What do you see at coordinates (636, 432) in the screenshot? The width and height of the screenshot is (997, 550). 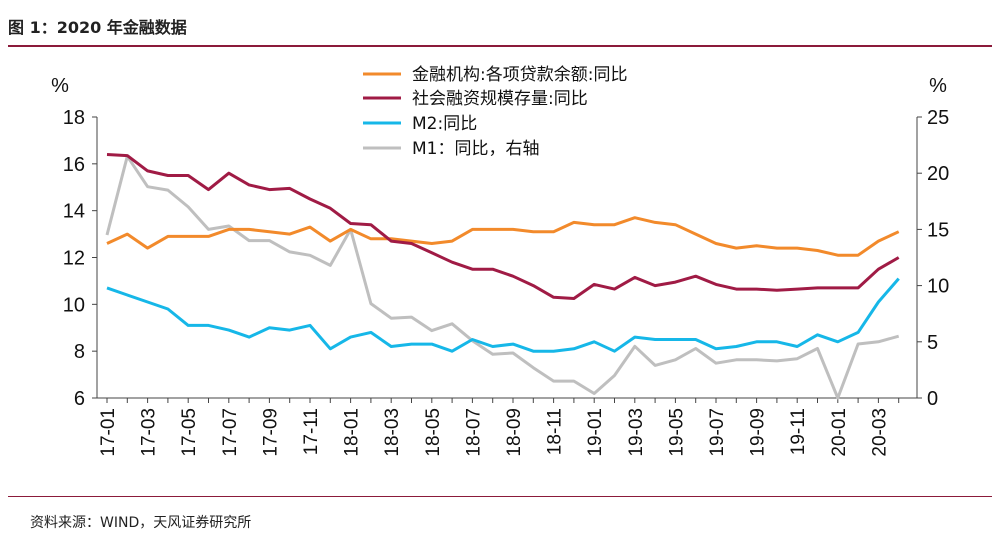 I see `x-tick-label: 19-03` at bounding box center [636, 432].